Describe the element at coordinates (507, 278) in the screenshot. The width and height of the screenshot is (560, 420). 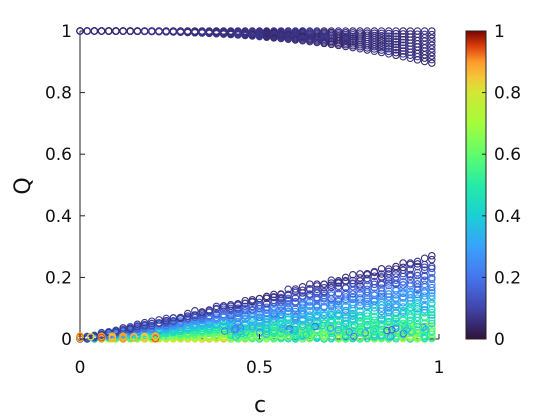
I see `colorbar-tick-label: 0.2` at that location.